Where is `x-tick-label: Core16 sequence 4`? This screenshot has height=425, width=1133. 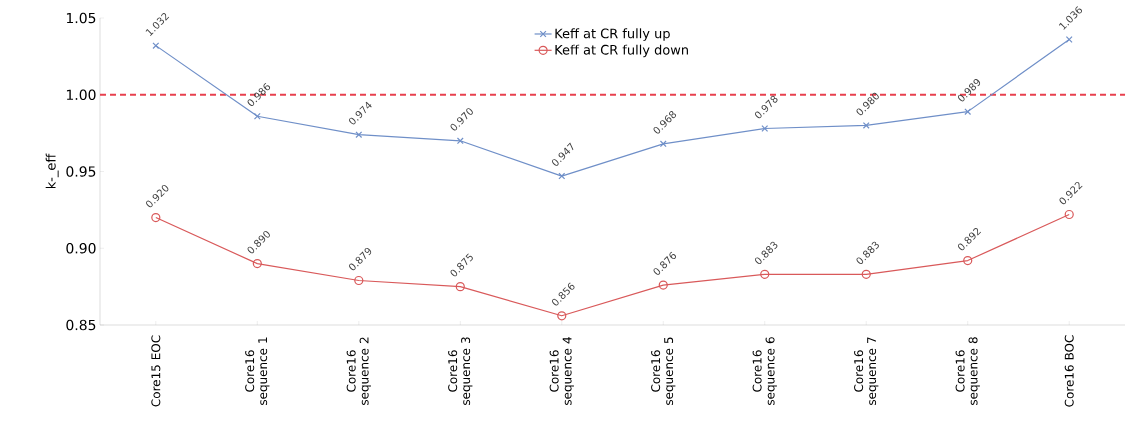
x-tick-label: Core16 sequence 4 is located at coordinates (561, 371).